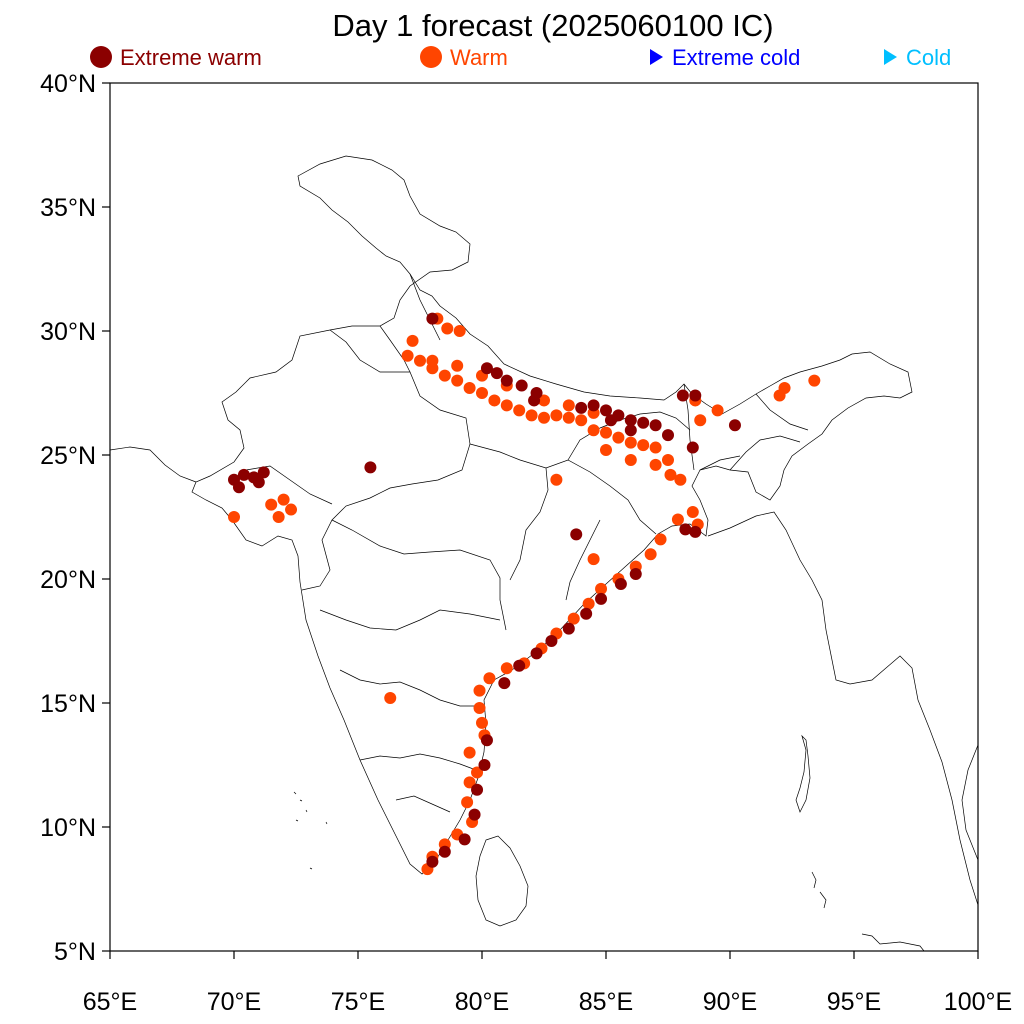  Describe the element at coordinates (893, 942) in the screenshot. I see `malay-coast` at that location.